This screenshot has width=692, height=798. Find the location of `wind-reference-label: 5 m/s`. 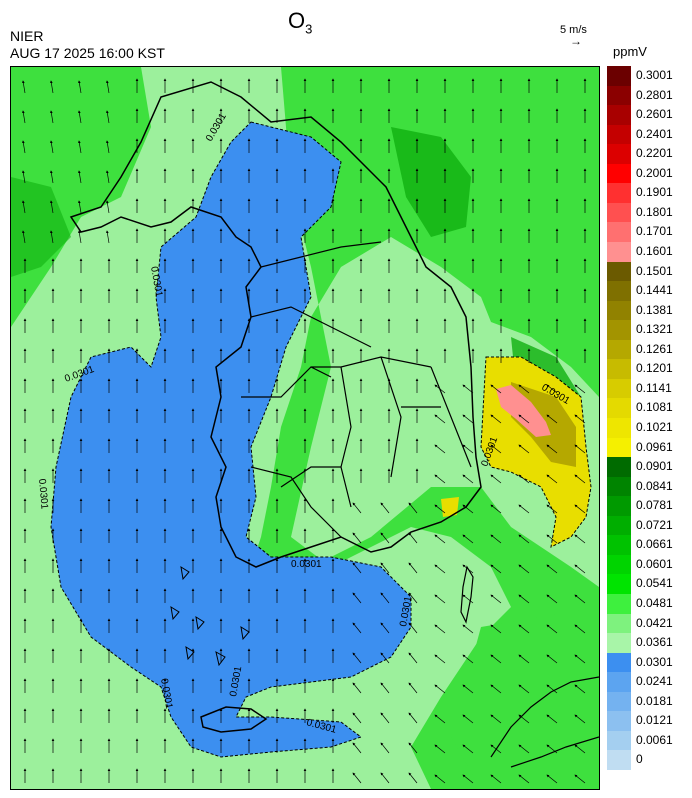

wind-reference-label: 5 m/s is located at coordinates (573, 30).